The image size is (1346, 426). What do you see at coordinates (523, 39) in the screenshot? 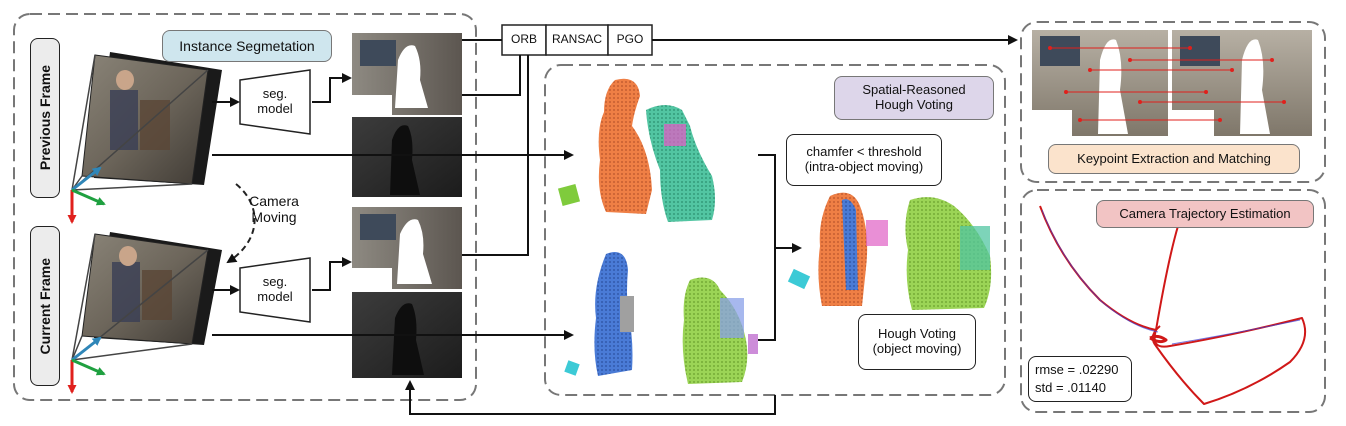
I see `orb-label: ORB` at bounding box center [523, 39].